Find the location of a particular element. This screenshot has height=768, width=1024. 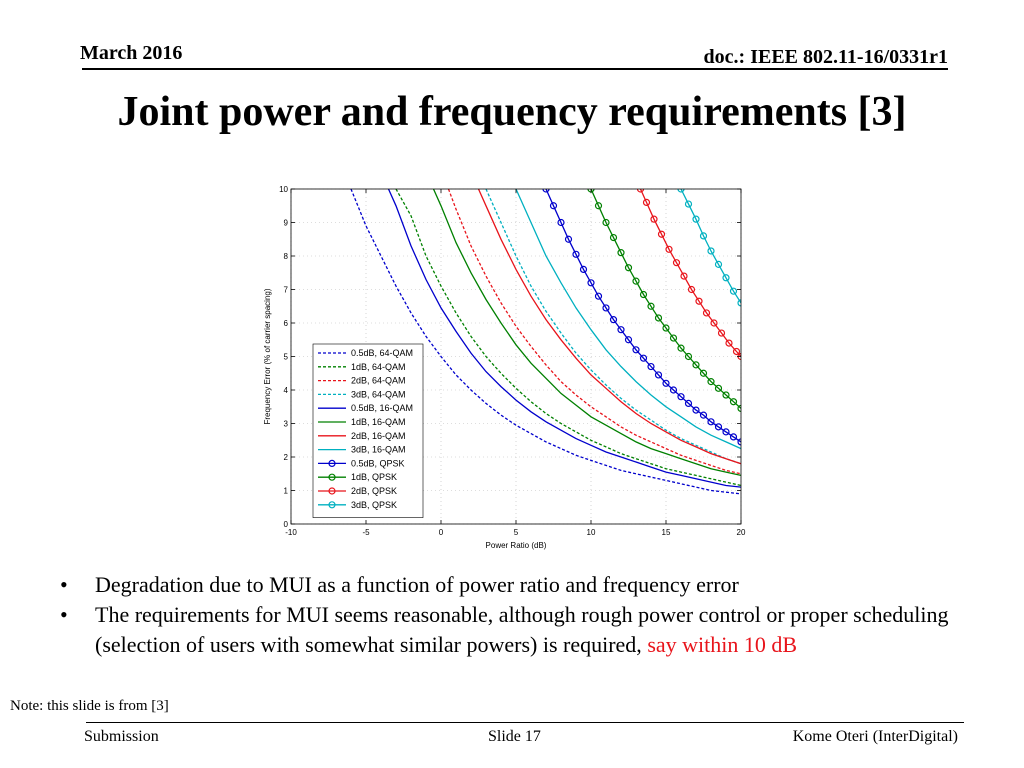

legend-entry: 1dB, 16-QAM is located at coordinates (378, 422).